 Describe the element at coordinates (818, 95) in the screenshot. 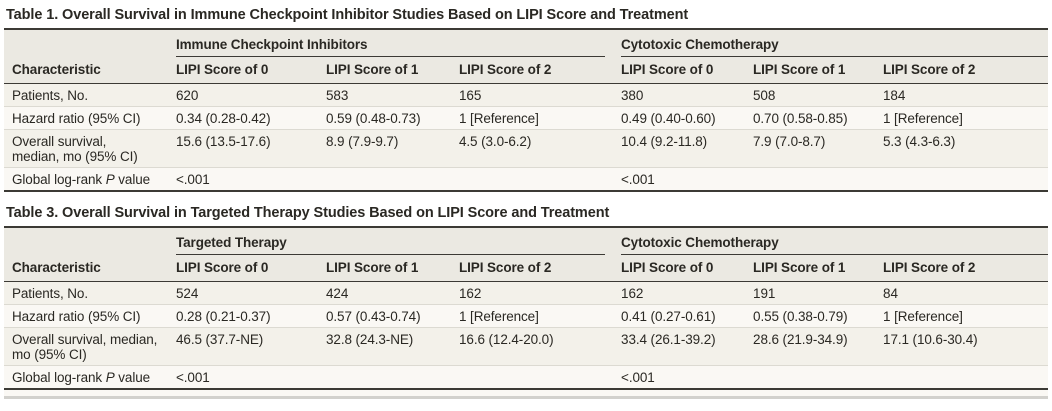

I see `data-cell: 508` at that location.